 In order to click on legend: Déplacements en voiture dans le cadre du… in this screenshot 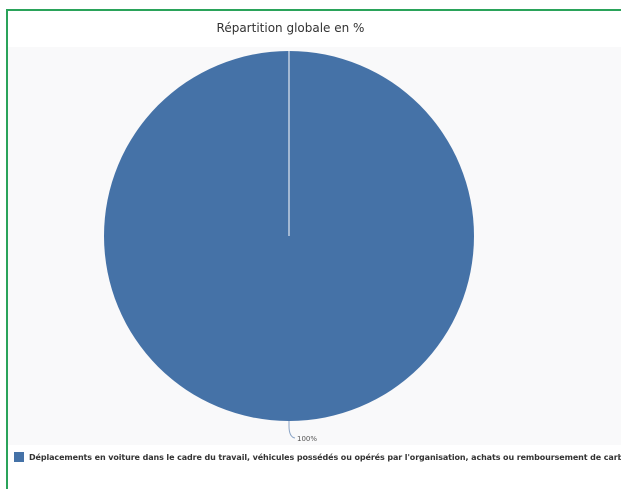, I will do `click(317, 457)`.